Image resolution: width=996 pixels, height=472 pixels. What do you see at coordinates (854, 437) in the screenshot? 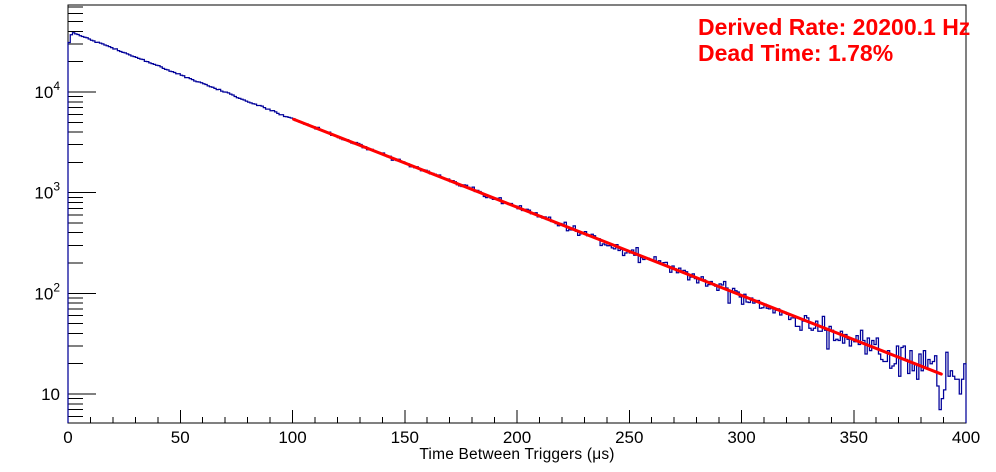
I see `x-tick-label: 350` at bounding box center [854, 437].